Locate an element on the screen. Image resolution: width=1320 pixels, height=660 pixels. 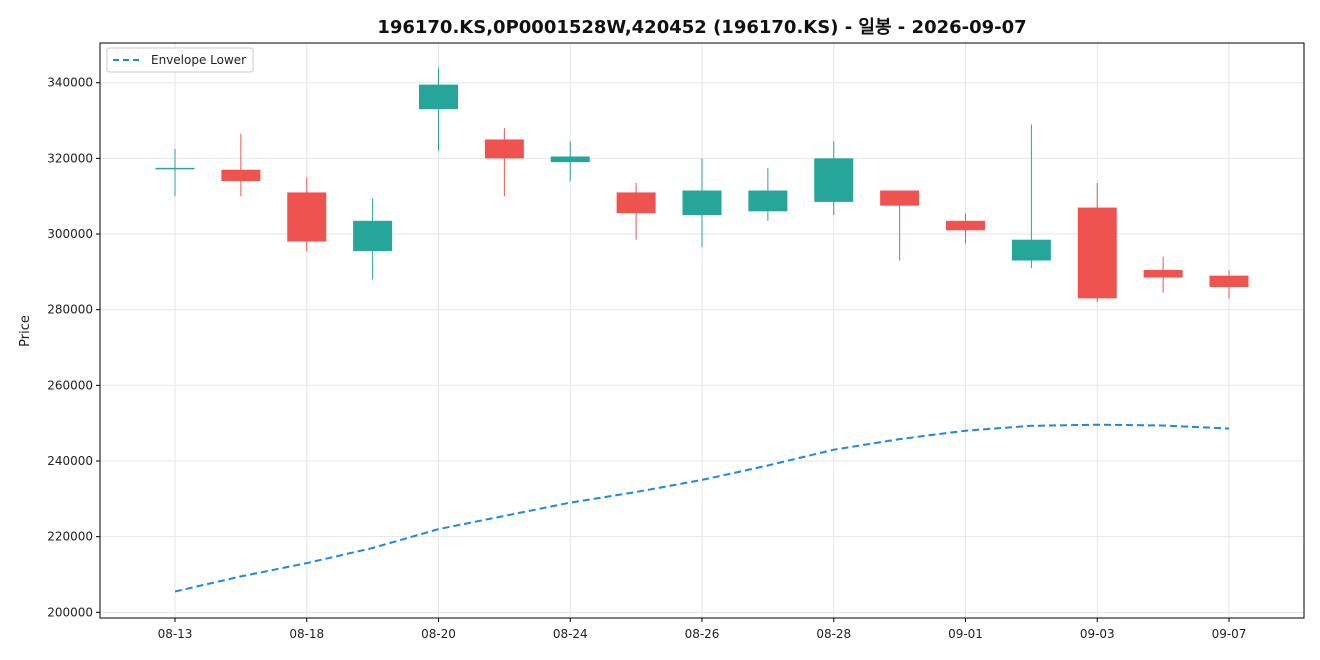
x-tick-label: 08-28 is located at coordinates (833, 634).